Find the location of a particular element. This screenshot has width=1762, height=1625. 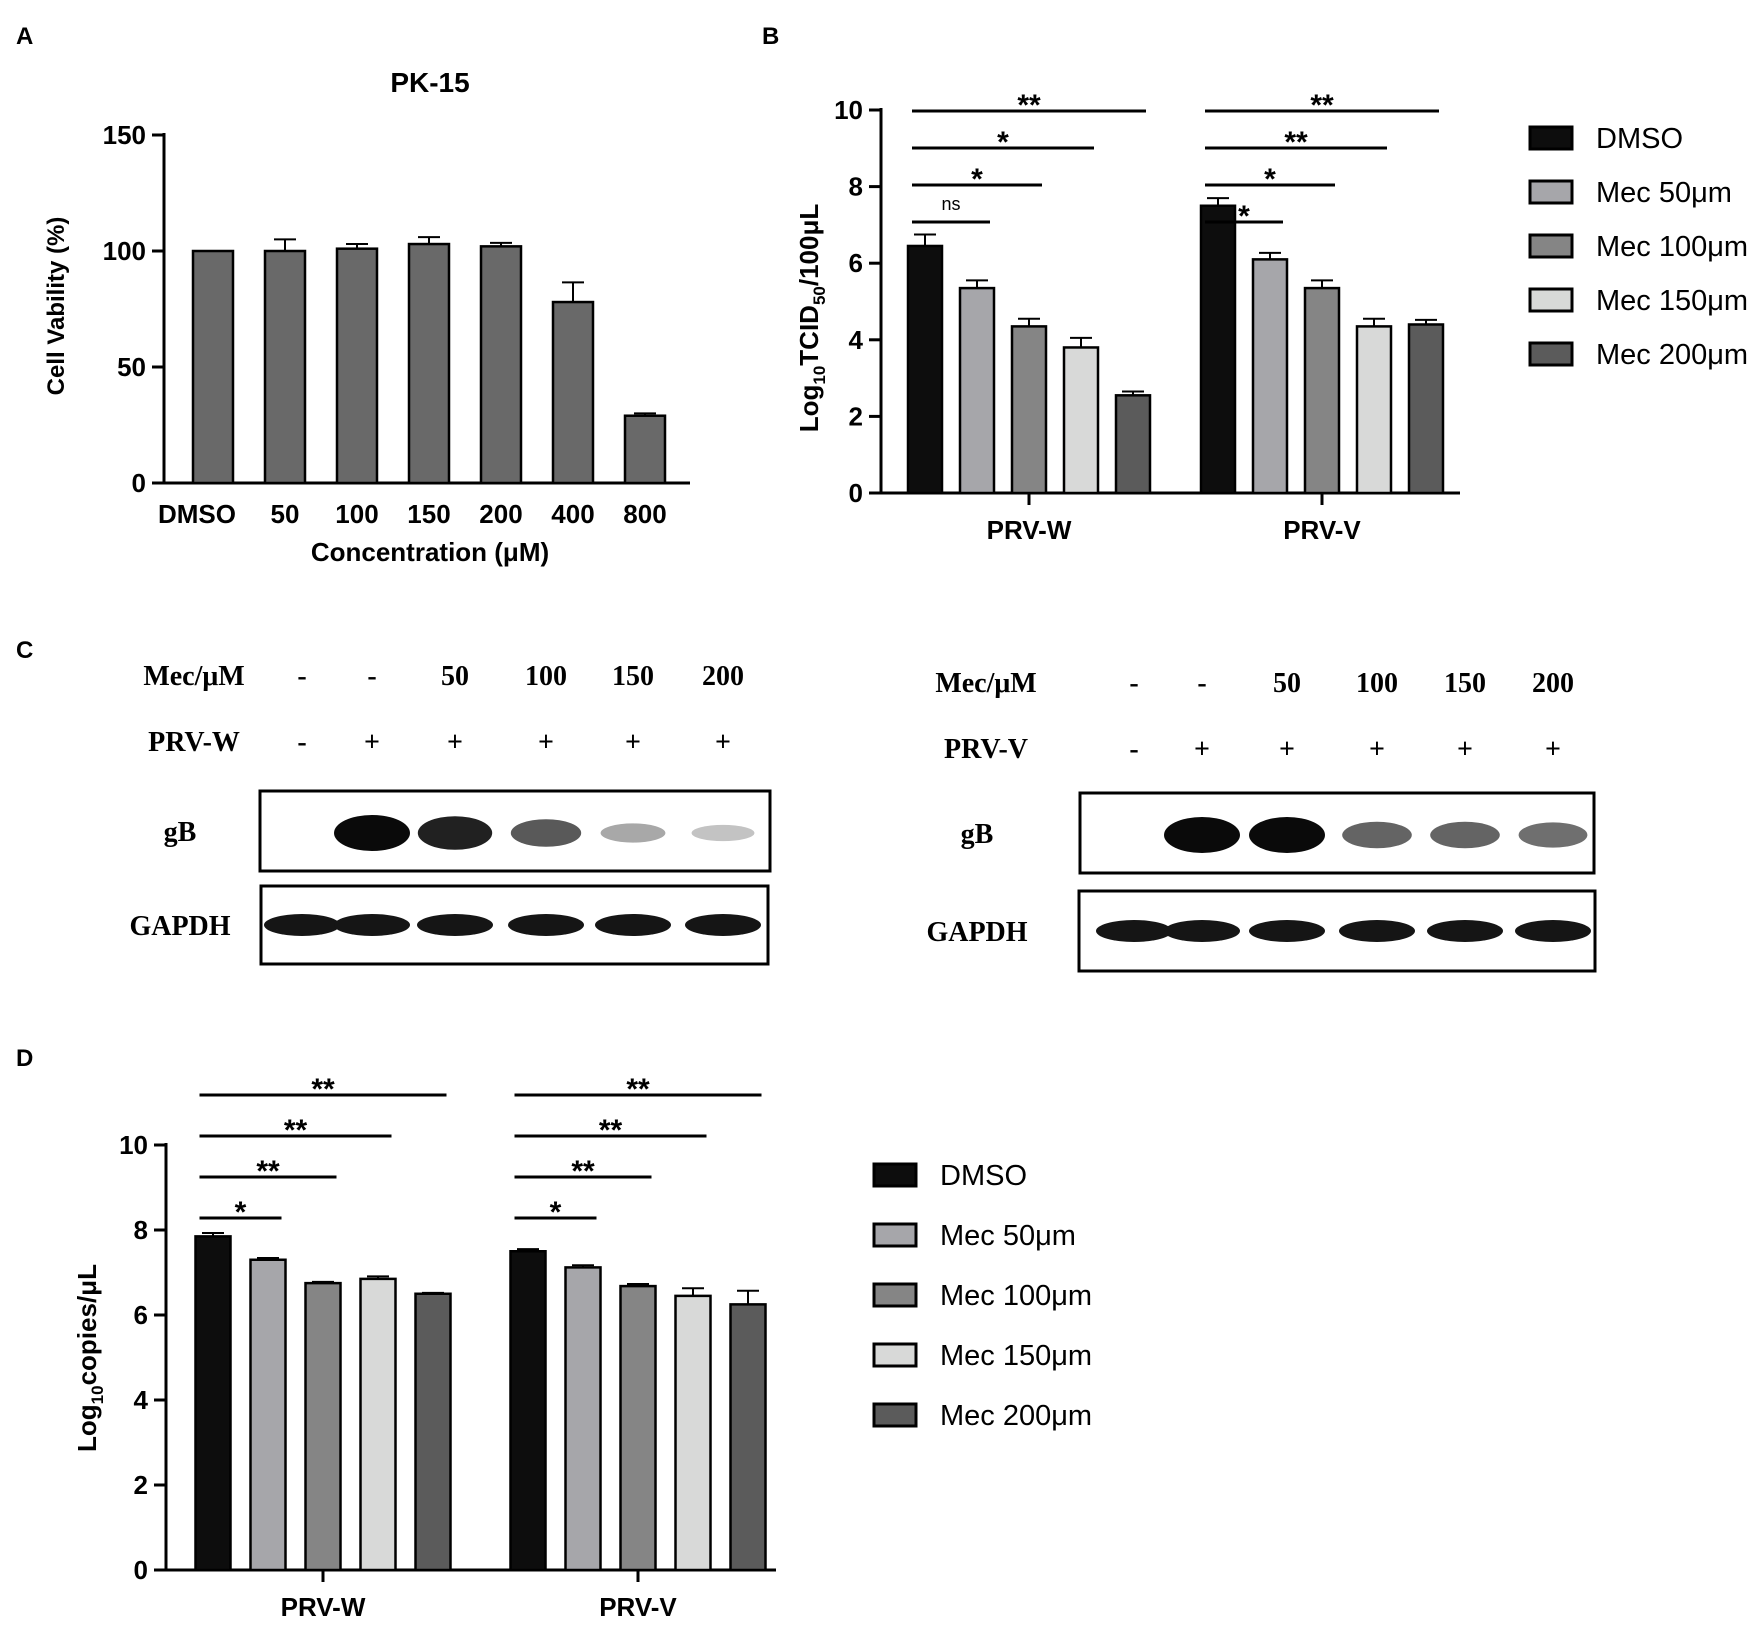

chart-d-legend-label: Mec 100μm is located at coordinates (1016, 1296).